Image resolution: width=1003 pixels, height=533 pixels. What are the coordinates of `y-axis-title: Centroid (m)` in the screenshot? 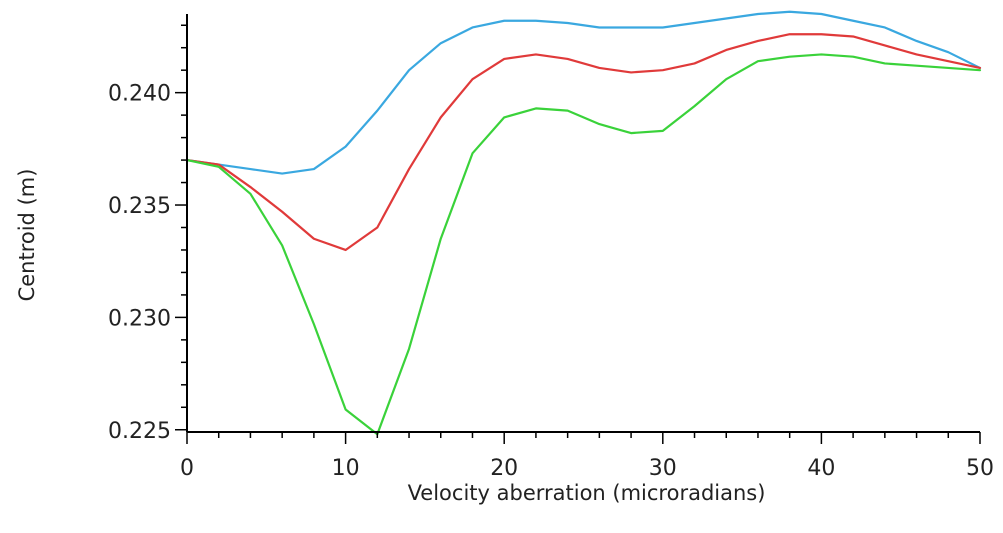 It's located at (27, 235).